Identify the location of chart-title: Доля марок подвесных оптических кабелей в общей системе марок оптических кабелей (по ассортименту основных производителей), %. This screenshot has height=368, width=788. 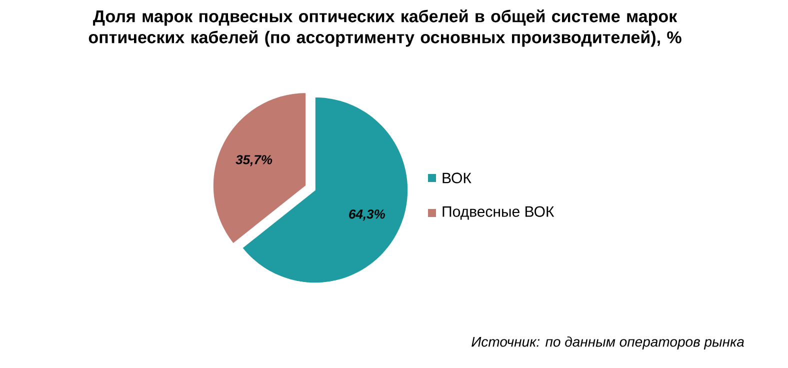
(385, 28).